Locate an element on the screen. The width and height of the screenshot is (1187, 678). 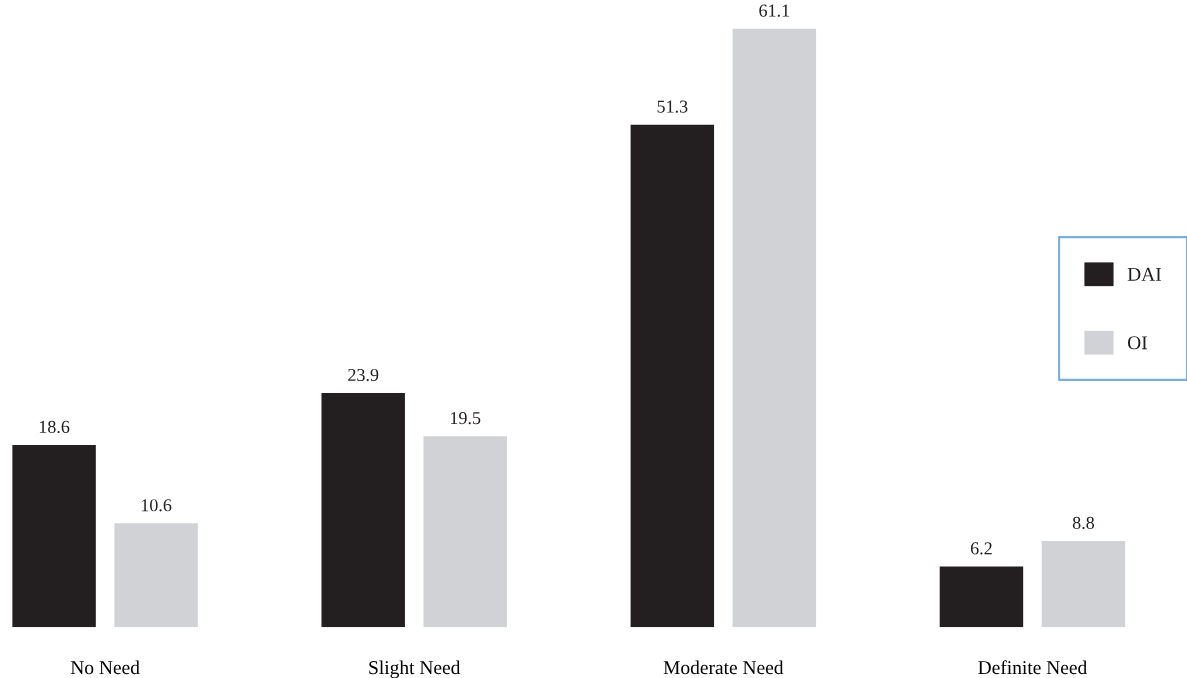
data-label: 23.9 is located at coordinates (363, 375).